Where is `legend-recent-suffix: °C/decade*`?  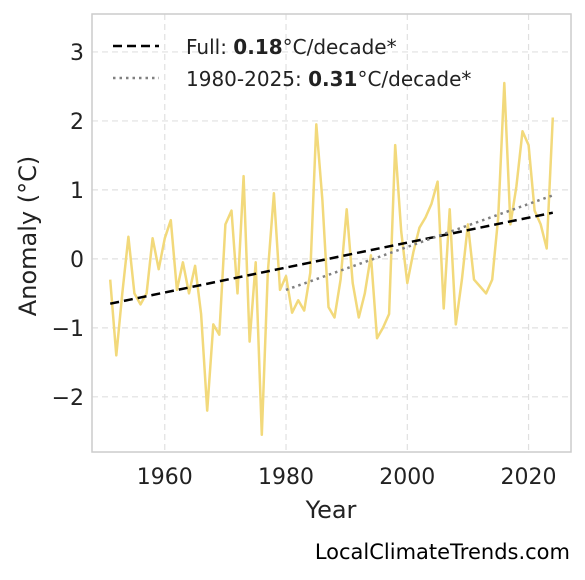
legend-recent-suffix: °C/decade* is located at coordinates (414, 79).